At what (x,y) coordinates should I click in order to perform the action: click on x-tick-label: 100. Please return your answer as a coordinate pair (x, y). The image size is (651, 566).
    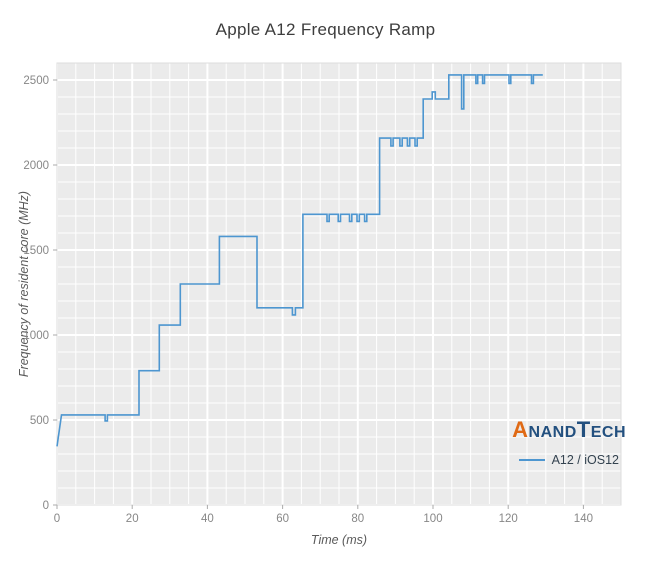
    Looking at the image, I should click on (432, 519).